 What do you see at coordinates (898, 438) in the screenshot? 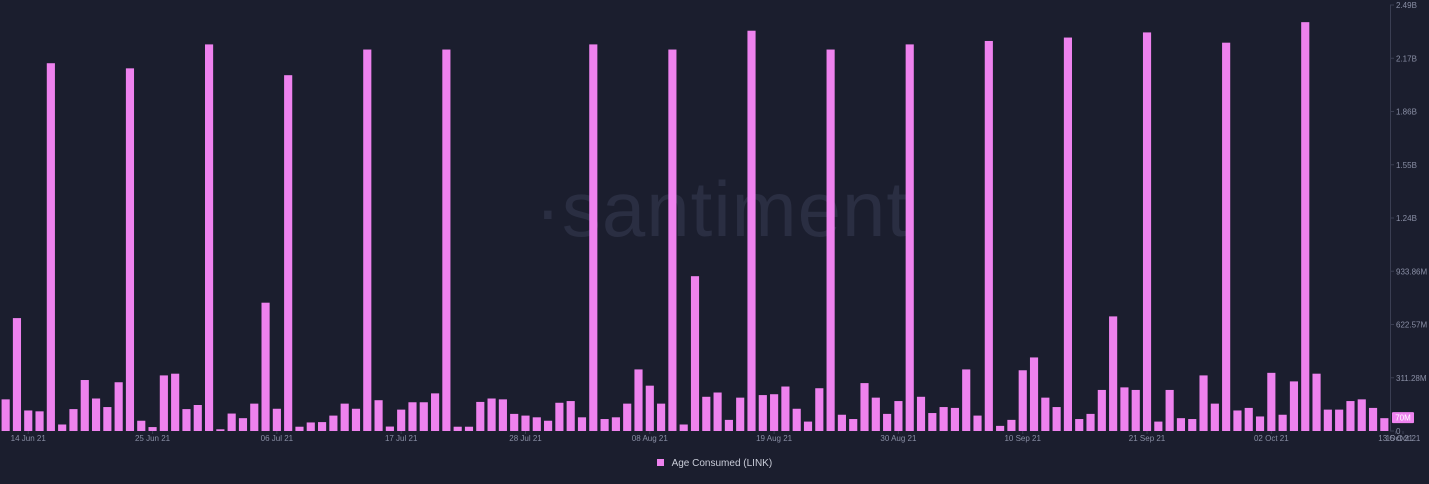
I see `x-tick-label: 30 Aug 21` at bounding box center [898, 438].